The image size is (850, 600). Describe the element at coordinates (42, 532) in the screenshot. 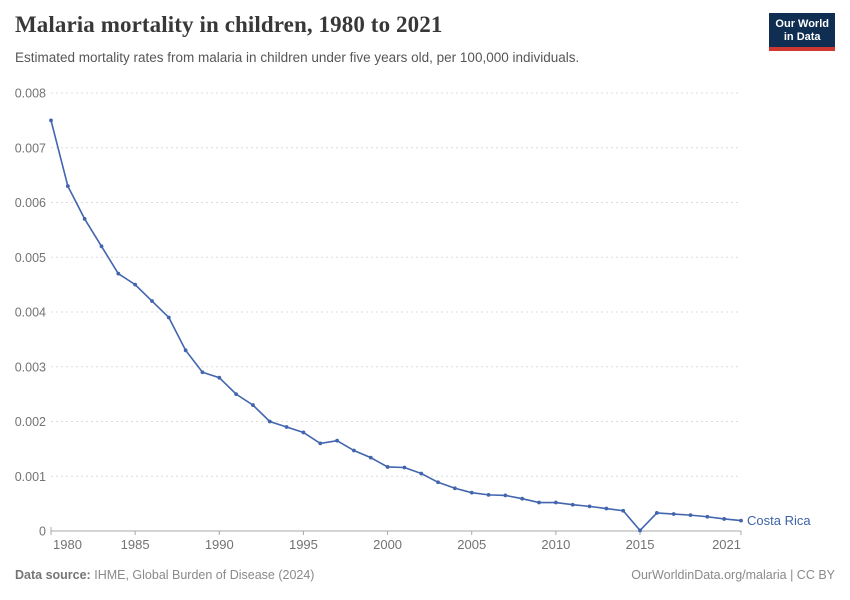

I see `y-tick-label: 0` at that location.